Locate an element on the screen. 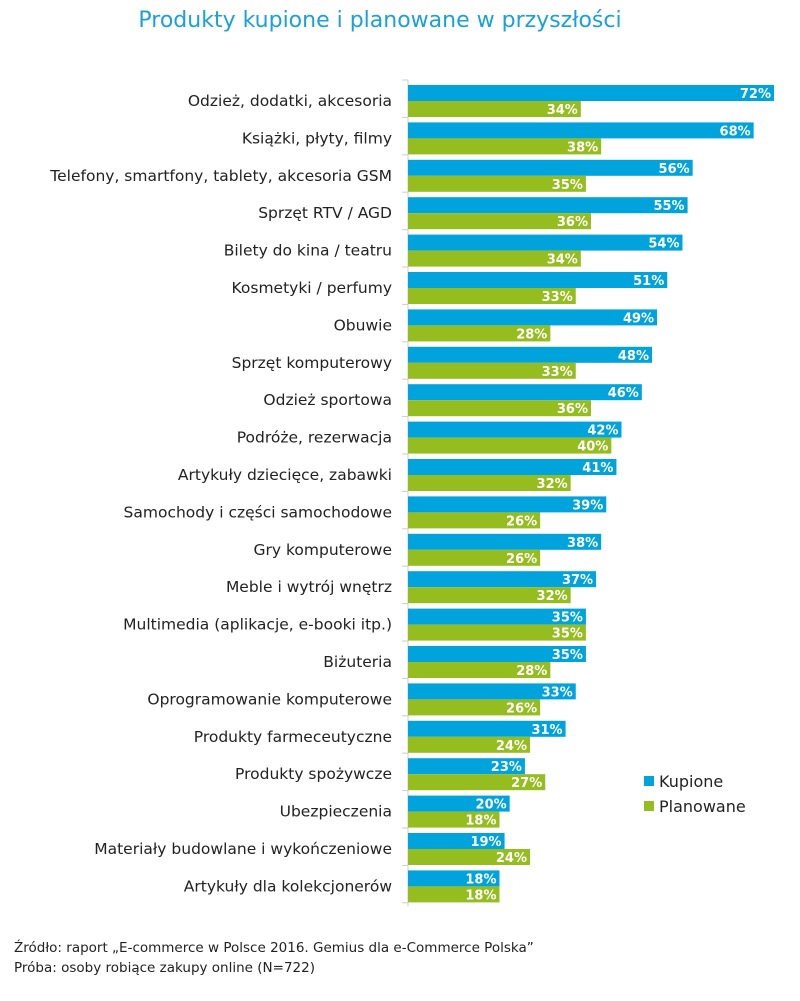  category-label: Kosmetyki / perfumy is located at coordinates (312, 288).